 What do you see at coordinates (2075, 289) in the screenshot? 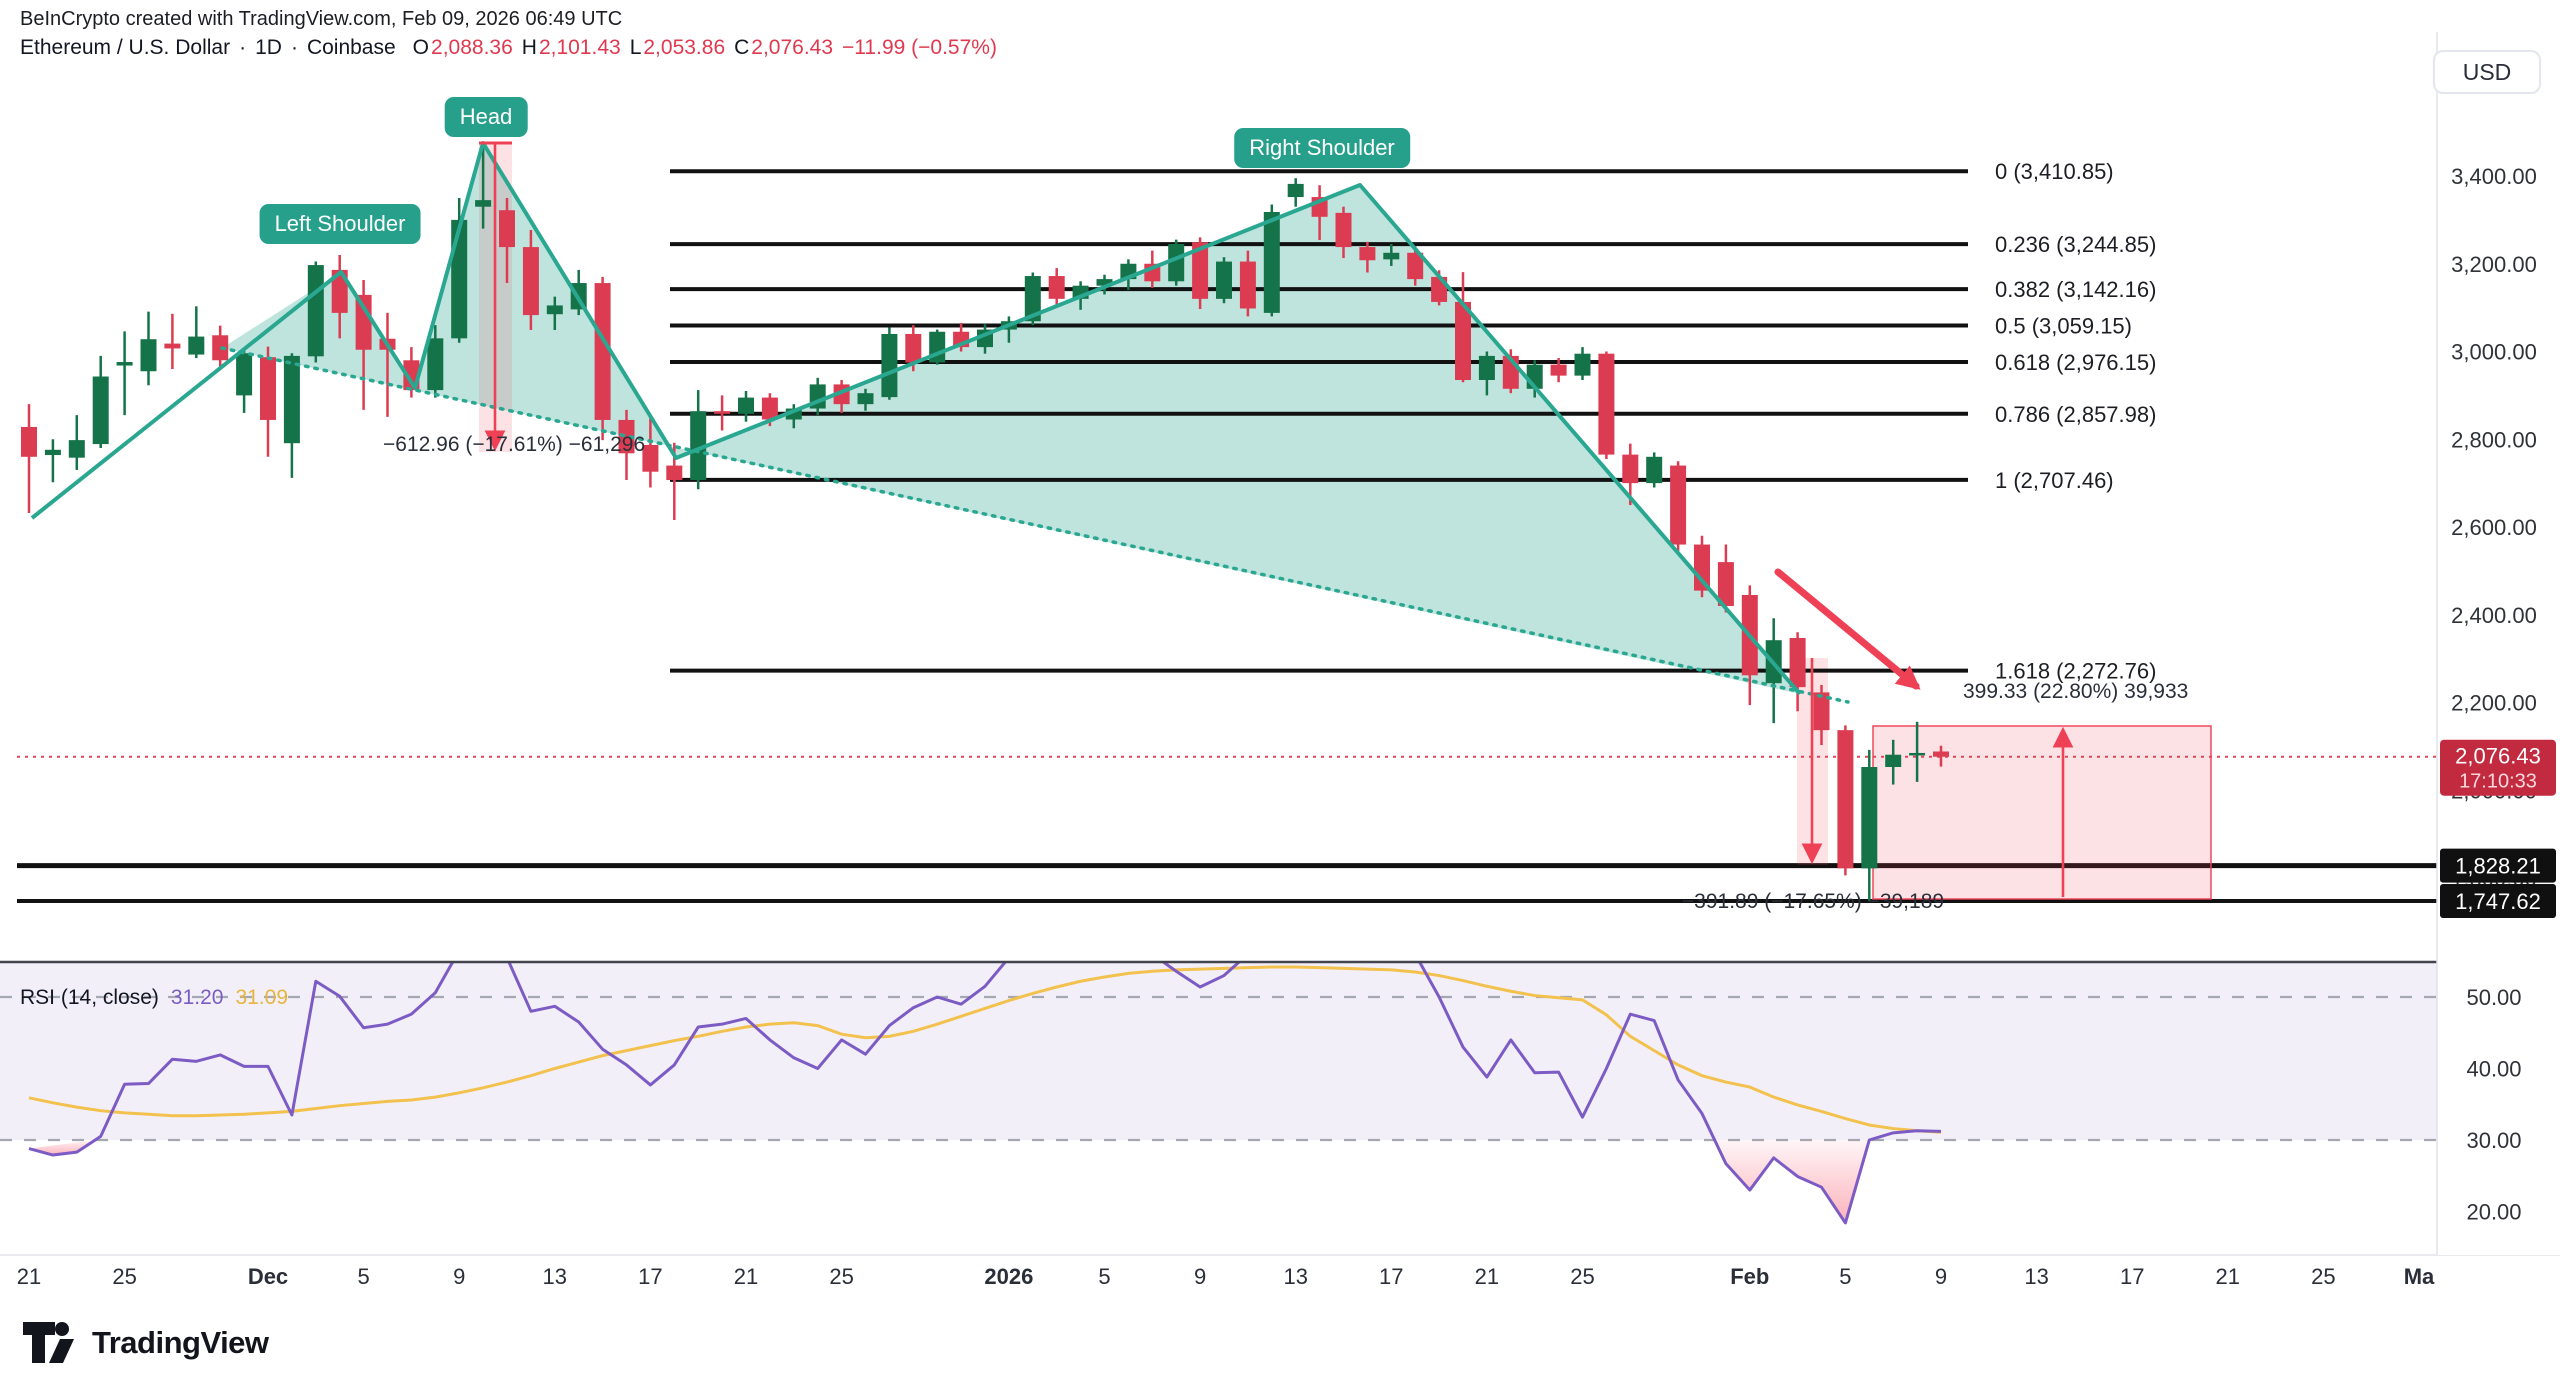
I see `svg-text: 0.382 (3,142.16)` at bounding box center [2075, 289].